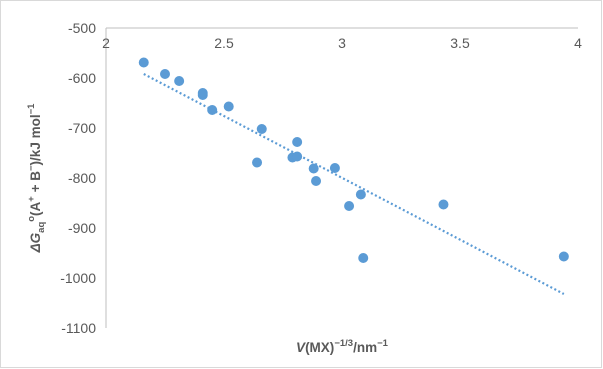 Image resolution: width=603 pixels, height=369 pixels. I want to click on y-axis-title-unit-exponent: −1, so click(31, 109).